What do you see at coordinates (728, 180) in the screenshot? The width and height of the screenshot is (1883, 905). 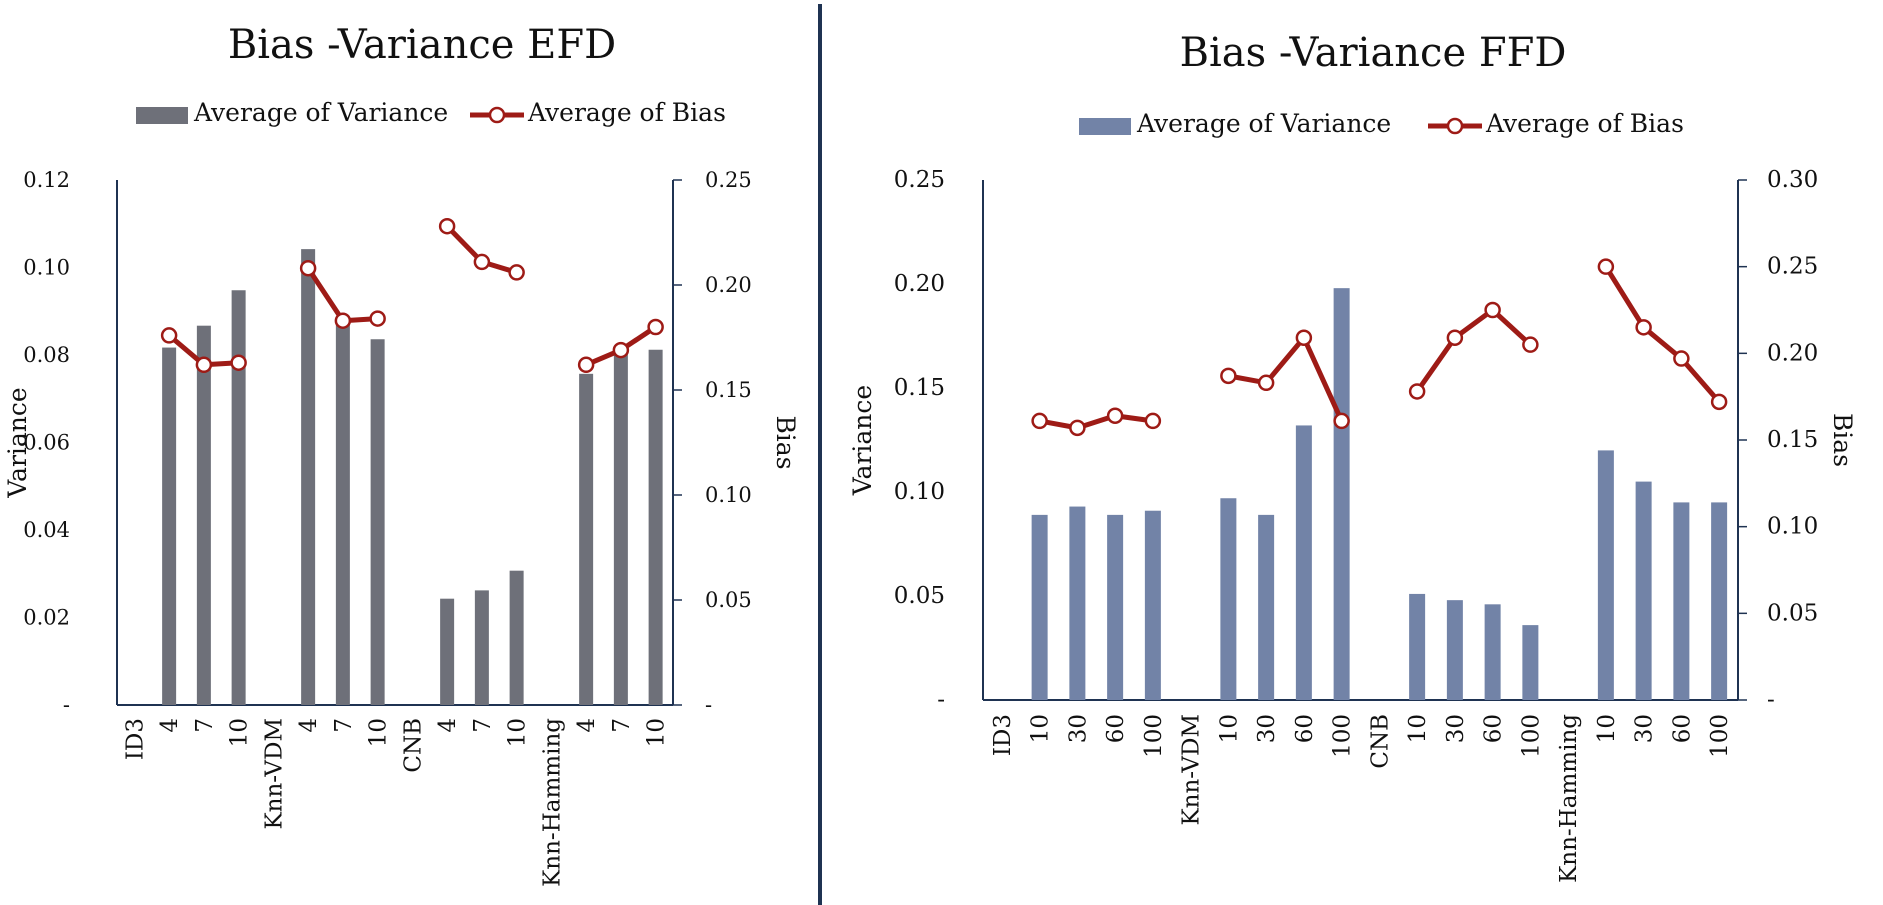 I see `chart1-y2-tick-label: 0.25` at bounding box center [728, 180].